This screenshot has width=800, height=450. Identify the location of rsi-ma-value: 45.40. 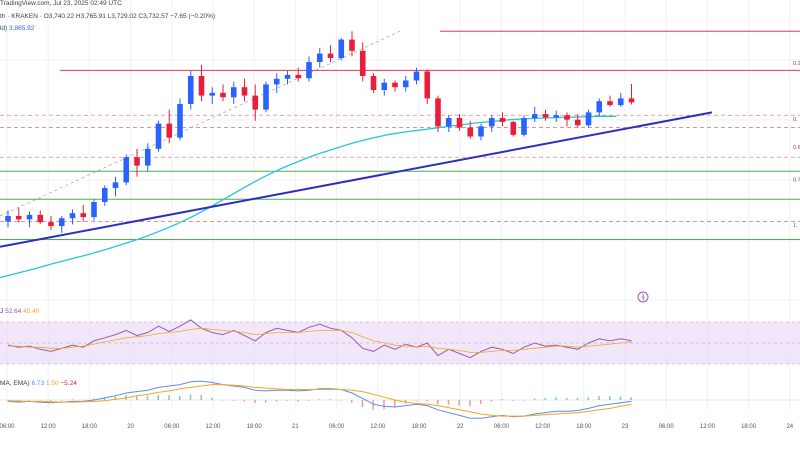
(31, 311).